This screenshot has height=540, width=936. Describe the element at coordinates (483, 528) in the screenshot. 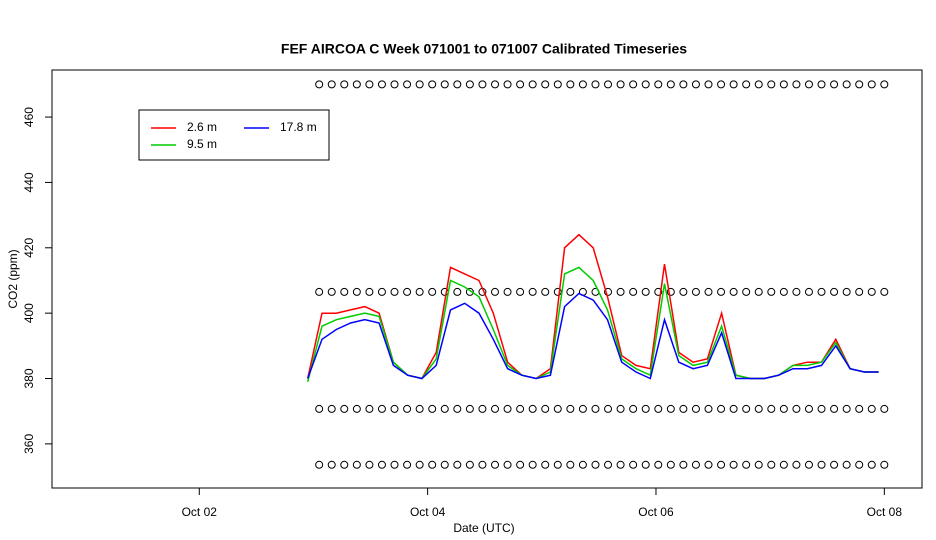

I see `x-axis-label: Date (UTC)` at that location.